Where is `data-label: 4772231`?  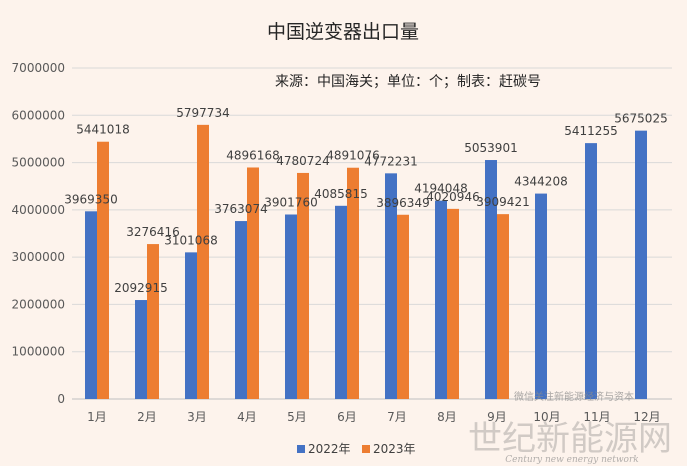 data-label: 4772231 is located at coordinates (390, 161).